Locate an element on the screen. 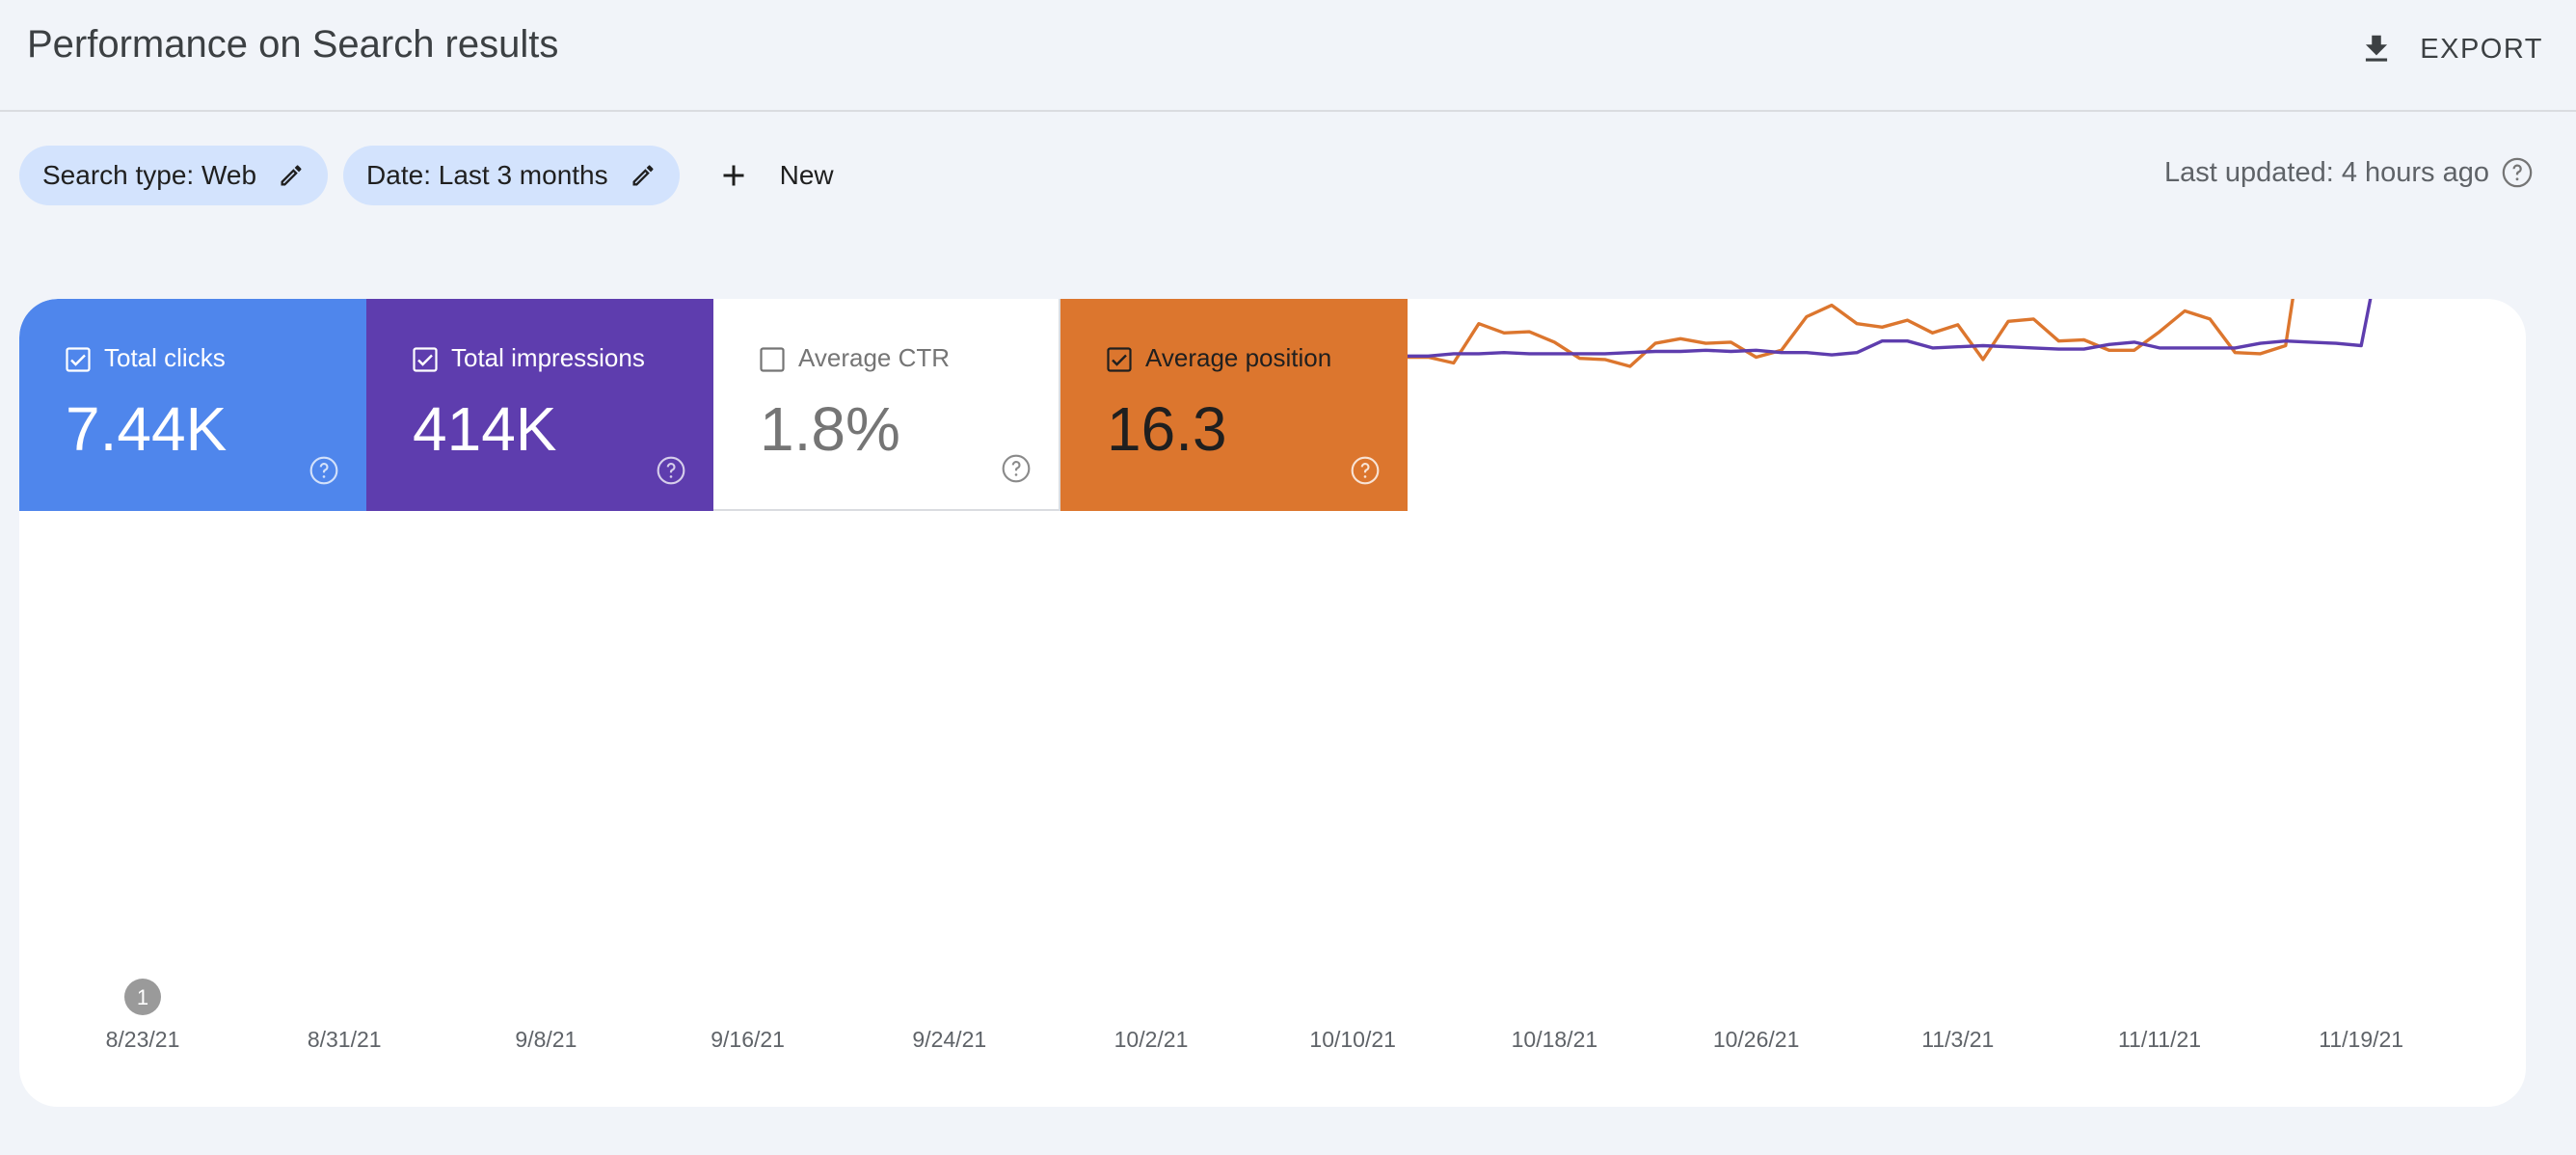  x-tick-label: 10/10/21 is located at coordinates (1353, 1039).